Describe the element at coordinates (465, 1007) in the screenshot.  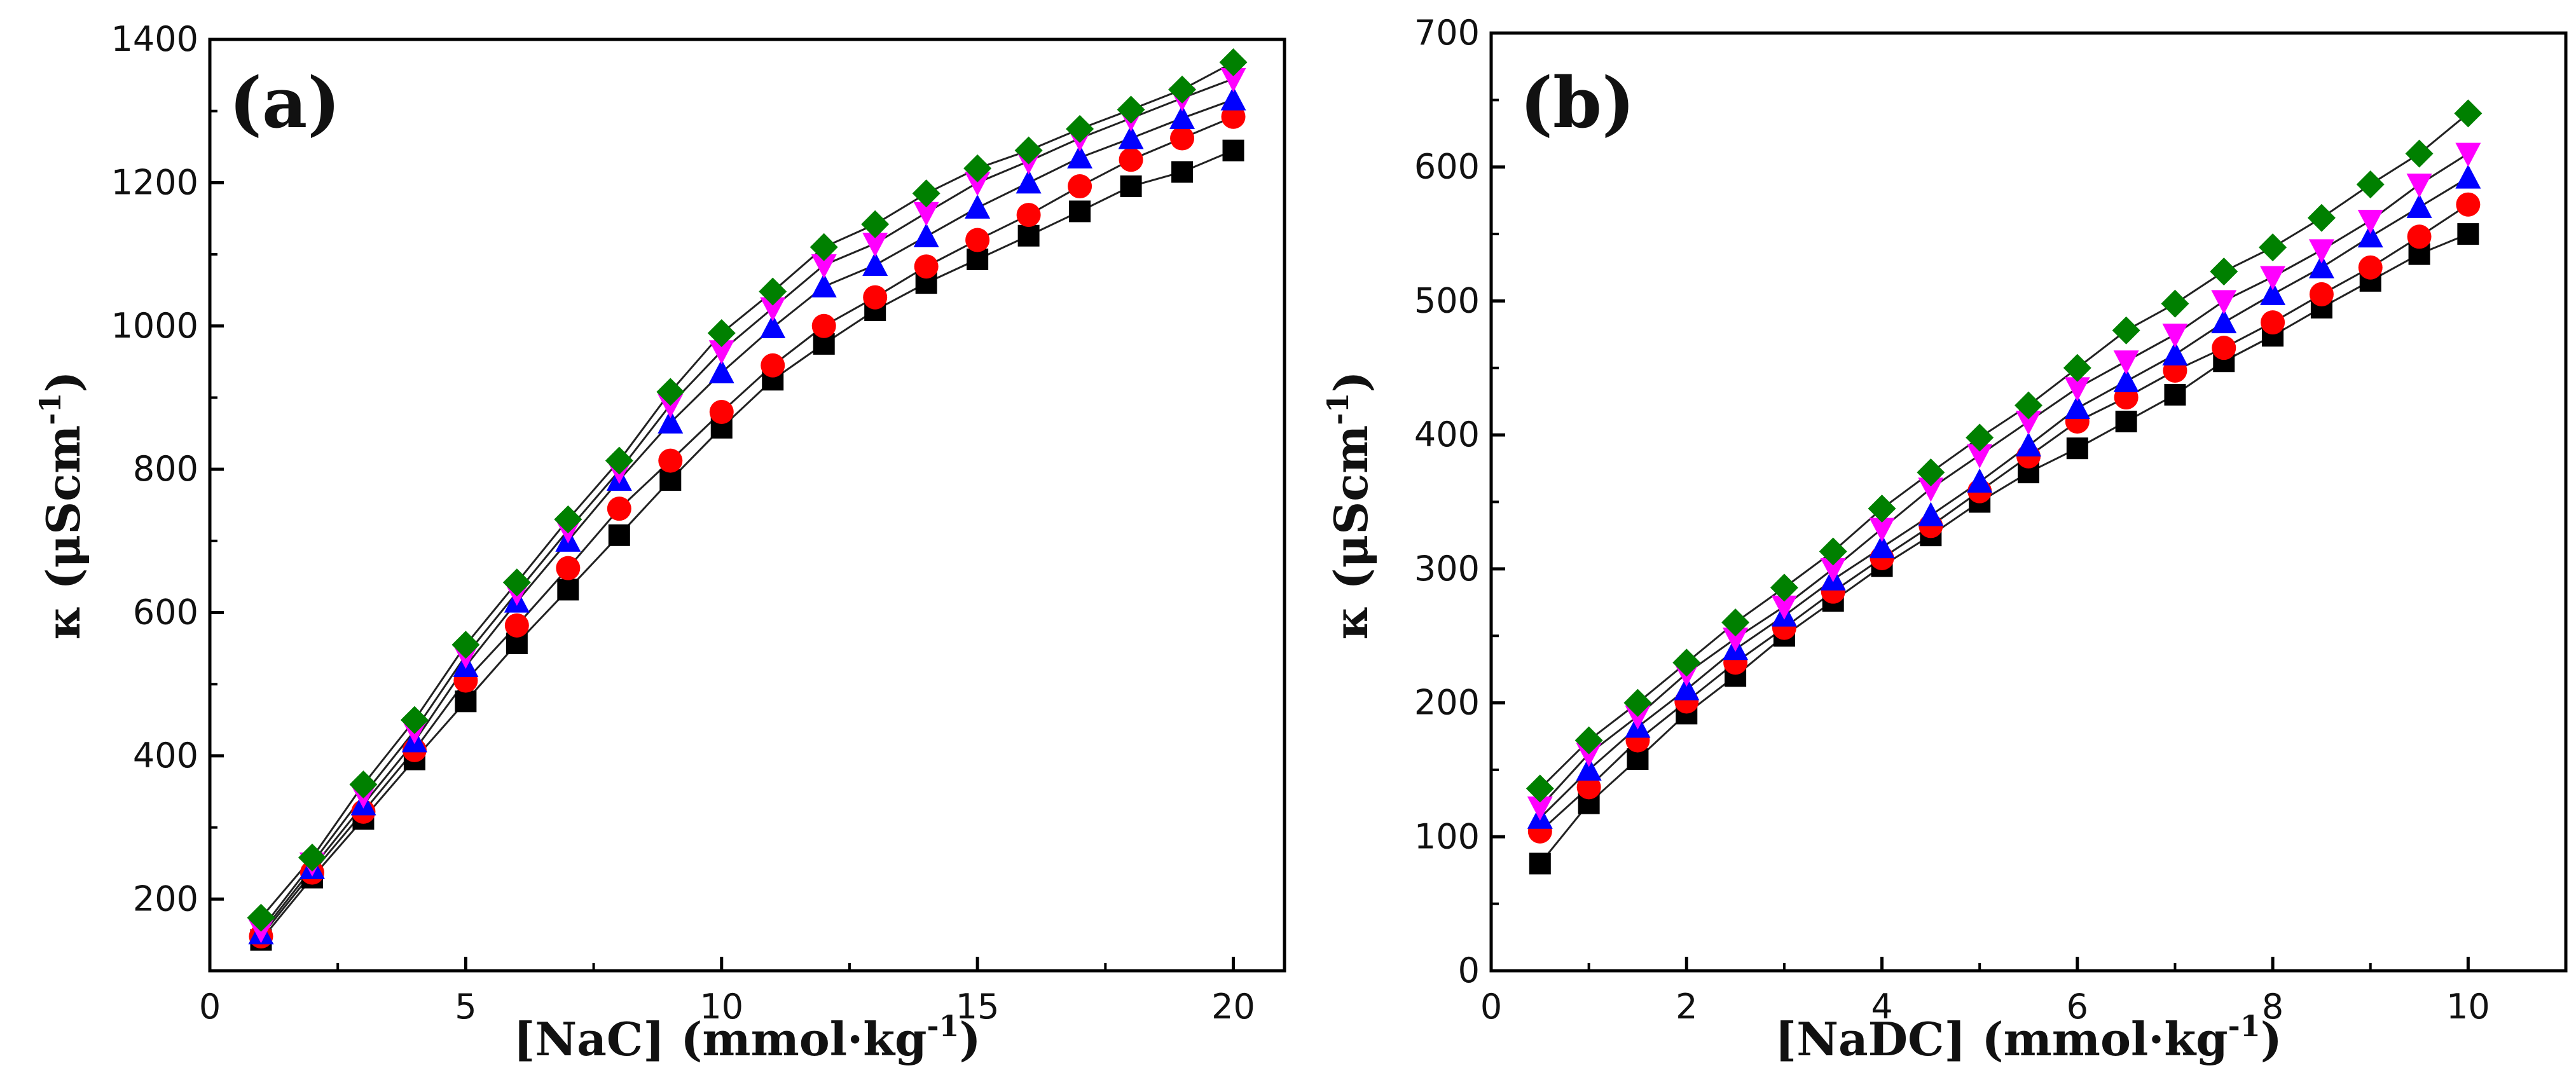
I see `x-tick-label-a: 5` at that location.